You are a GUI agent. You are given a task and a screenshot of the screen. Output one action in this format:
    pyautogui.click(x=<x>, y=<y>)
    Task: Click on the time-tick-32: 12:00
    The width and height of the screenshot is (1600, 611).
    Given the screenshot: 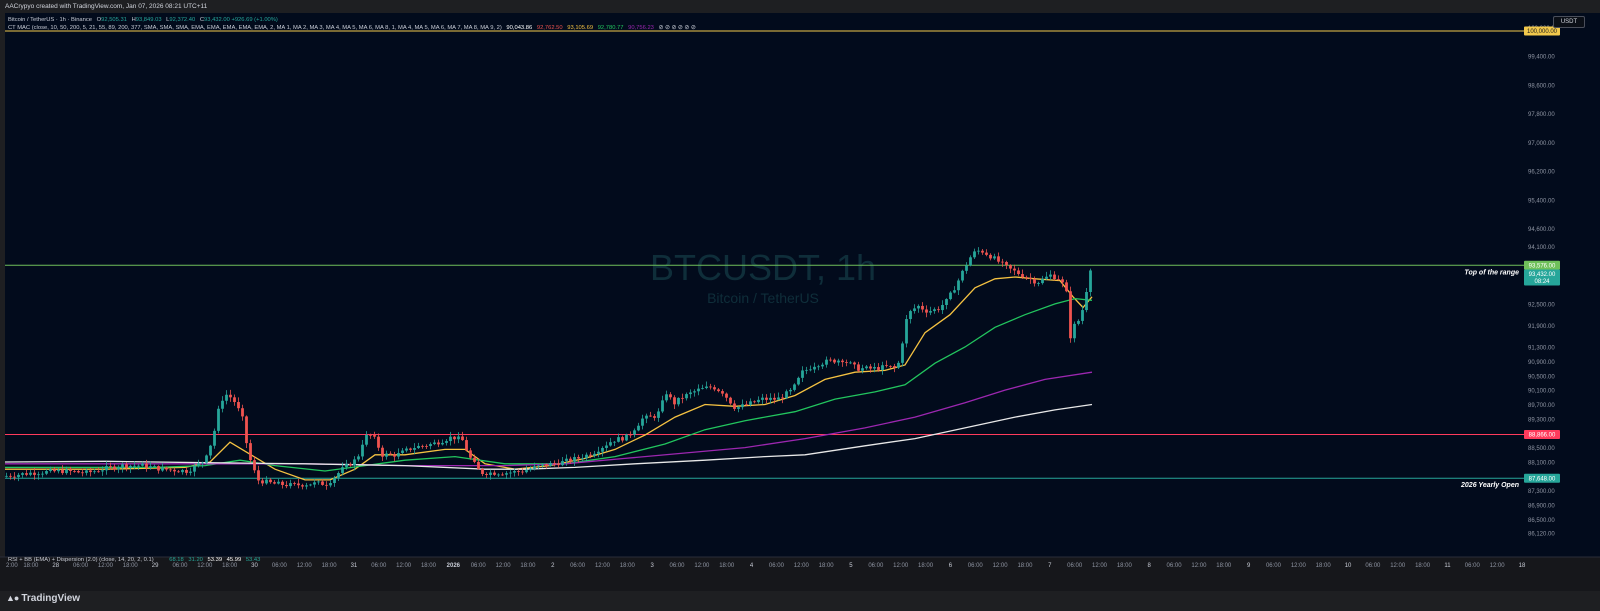 What is the action you would take?
    pyautogui.click(x=802, y=566)
    